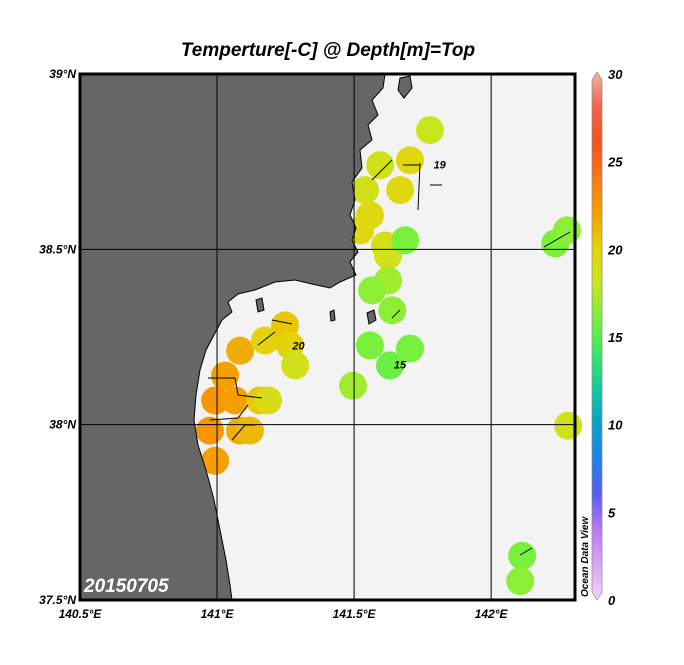 The width and height of the screenshot is (684, 665). I want to click on date-label: 20150705, so click(126, 586).